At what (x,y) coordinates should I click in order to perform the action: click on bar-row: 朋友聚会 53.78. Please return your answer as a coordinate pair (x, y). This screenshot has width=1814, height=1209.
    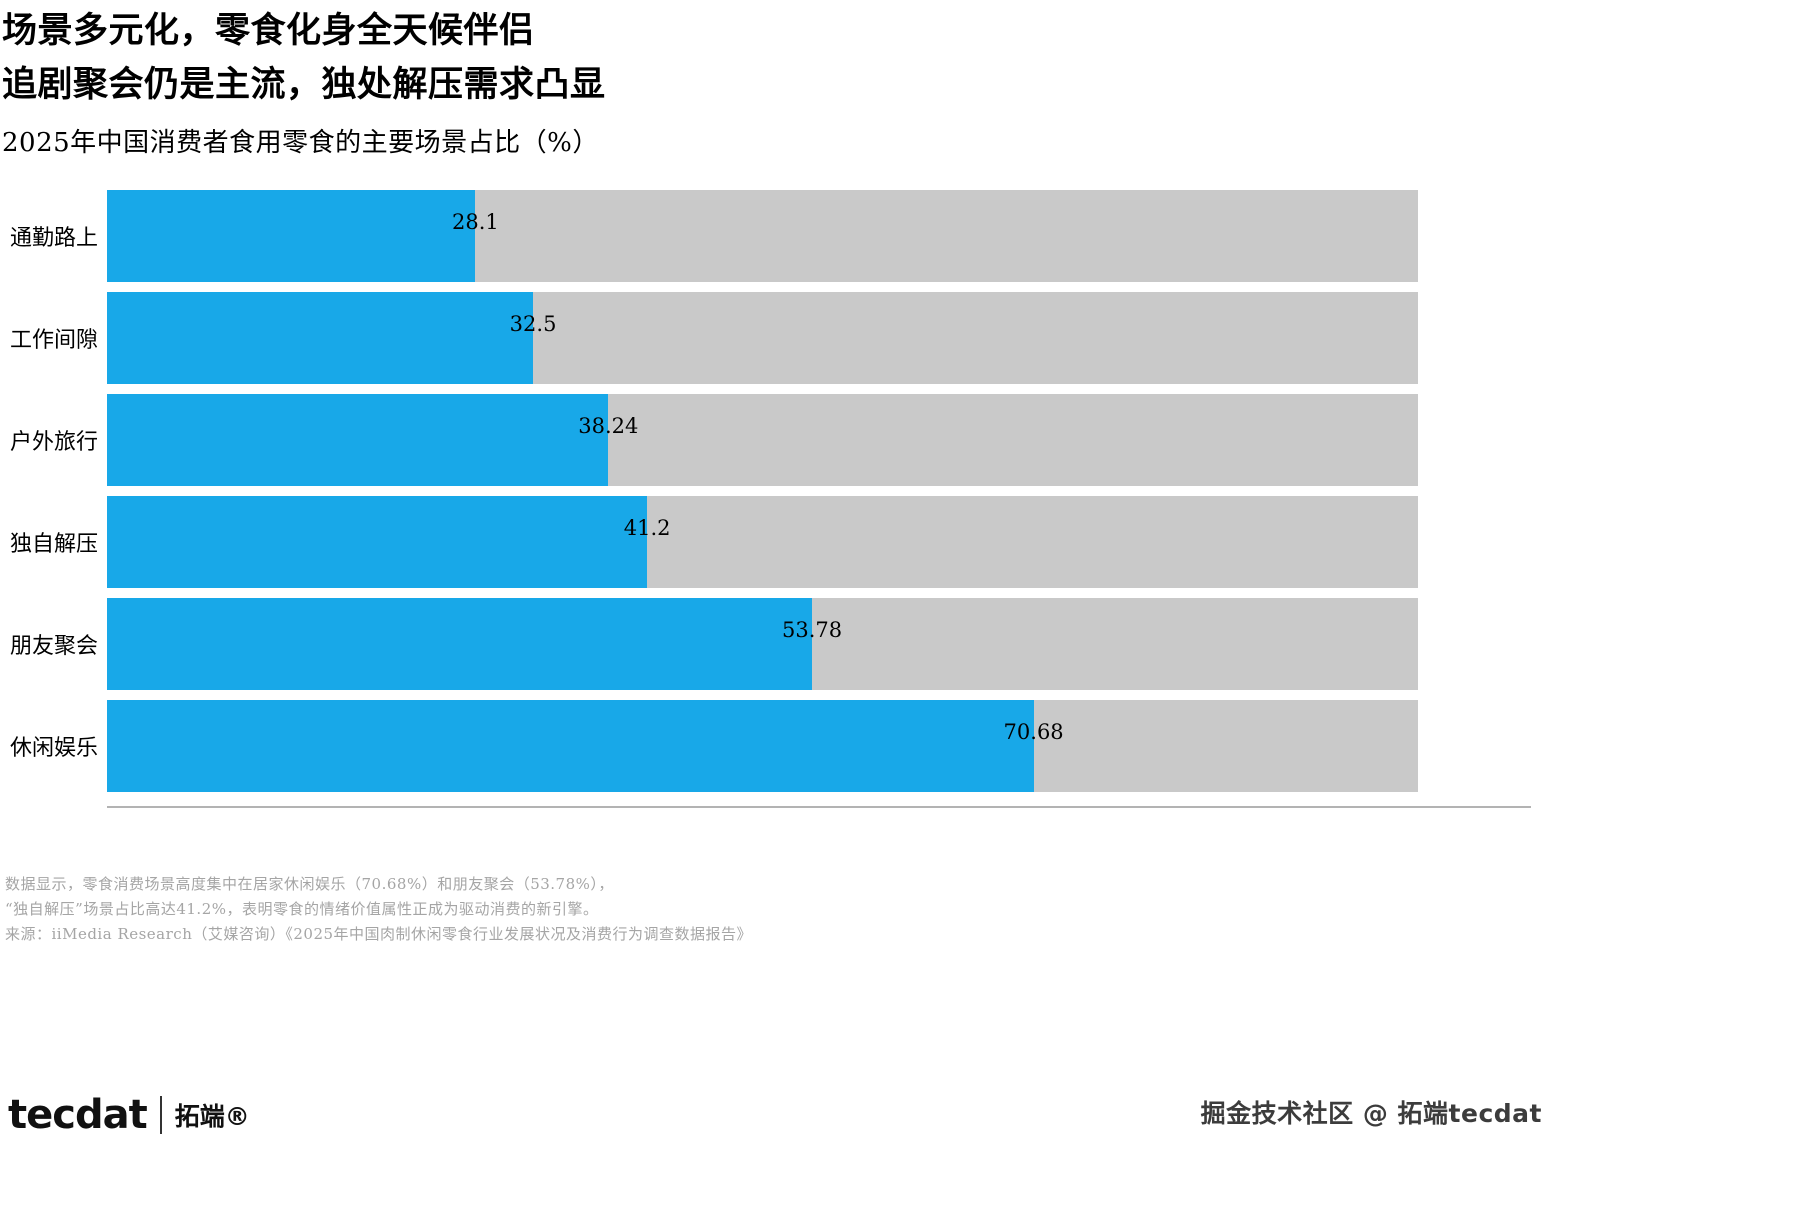
    Looking at the image, I should click on (709, 644).